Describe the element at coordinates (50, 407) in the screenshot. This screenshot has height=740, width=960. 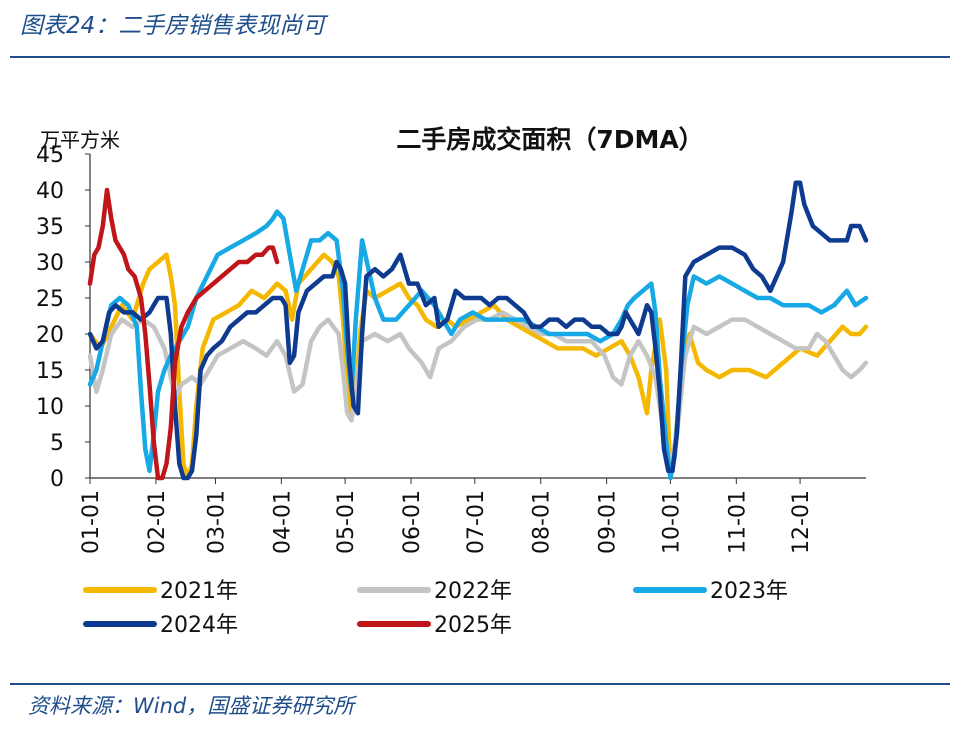
I see `y-tick-label: 10` at that location.